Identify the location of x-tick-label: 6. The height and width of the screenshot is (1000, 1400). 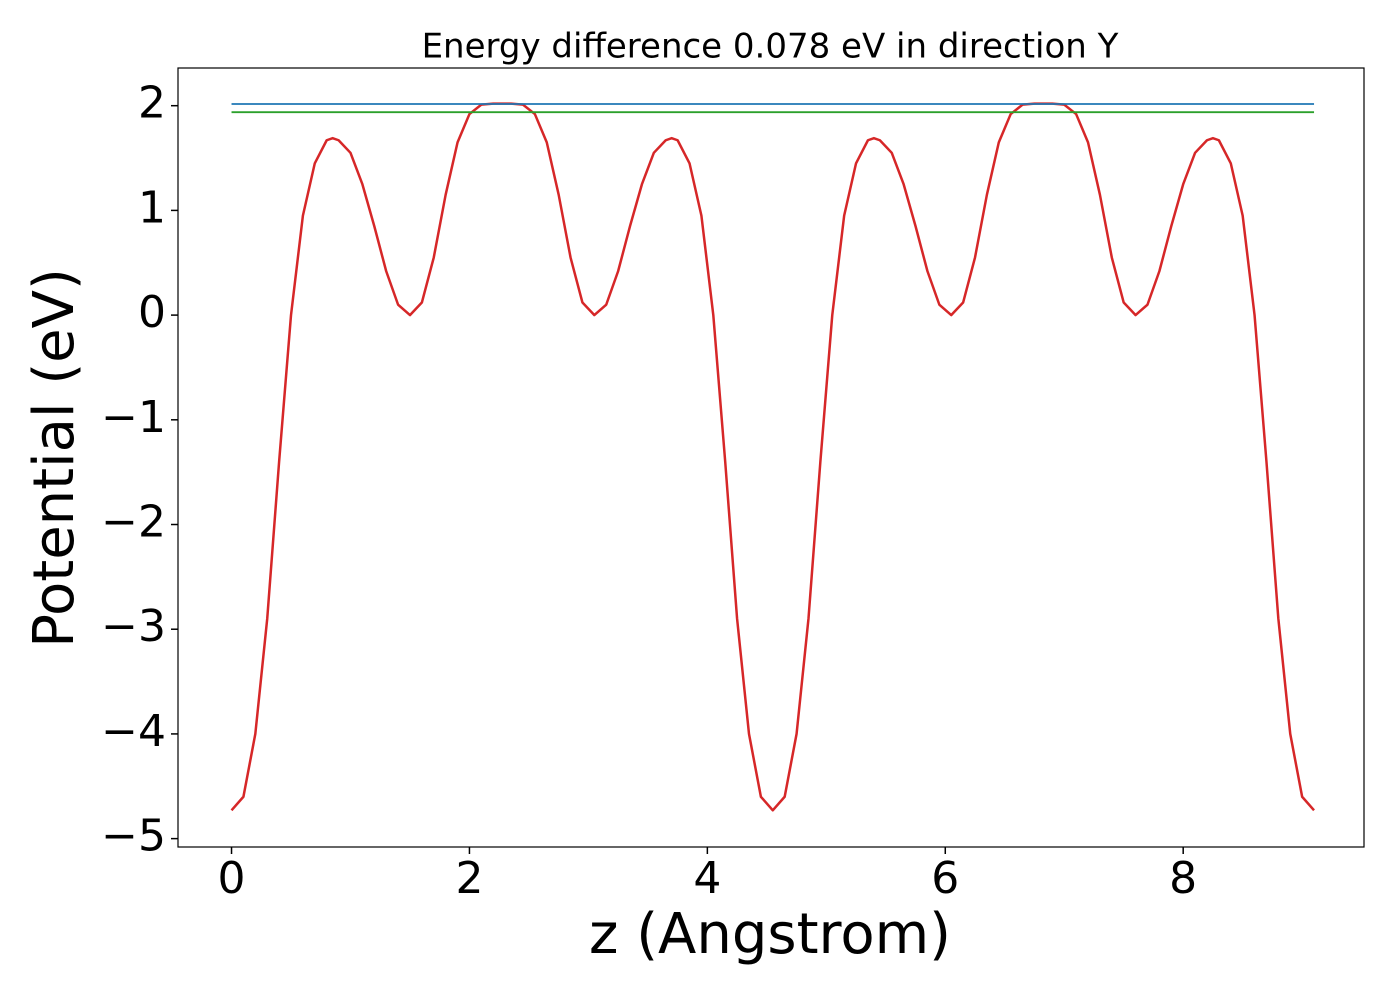
(945, 878).